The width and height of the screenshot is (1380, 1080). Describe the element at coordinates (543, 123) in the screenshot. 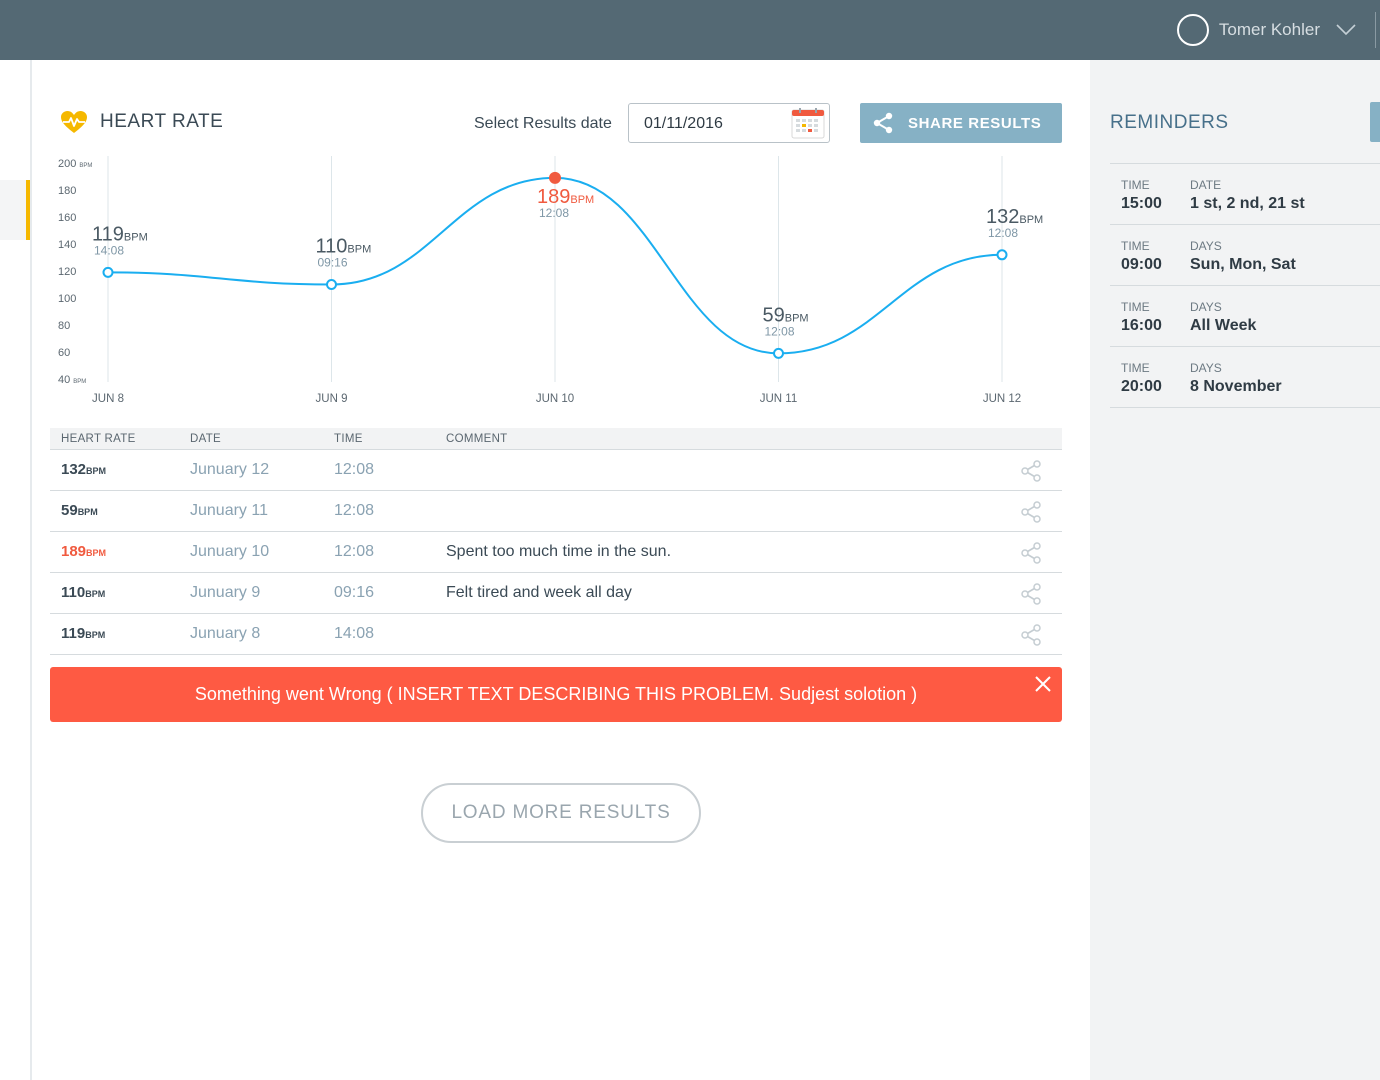

I see `date-label: Select Results date` at that location.